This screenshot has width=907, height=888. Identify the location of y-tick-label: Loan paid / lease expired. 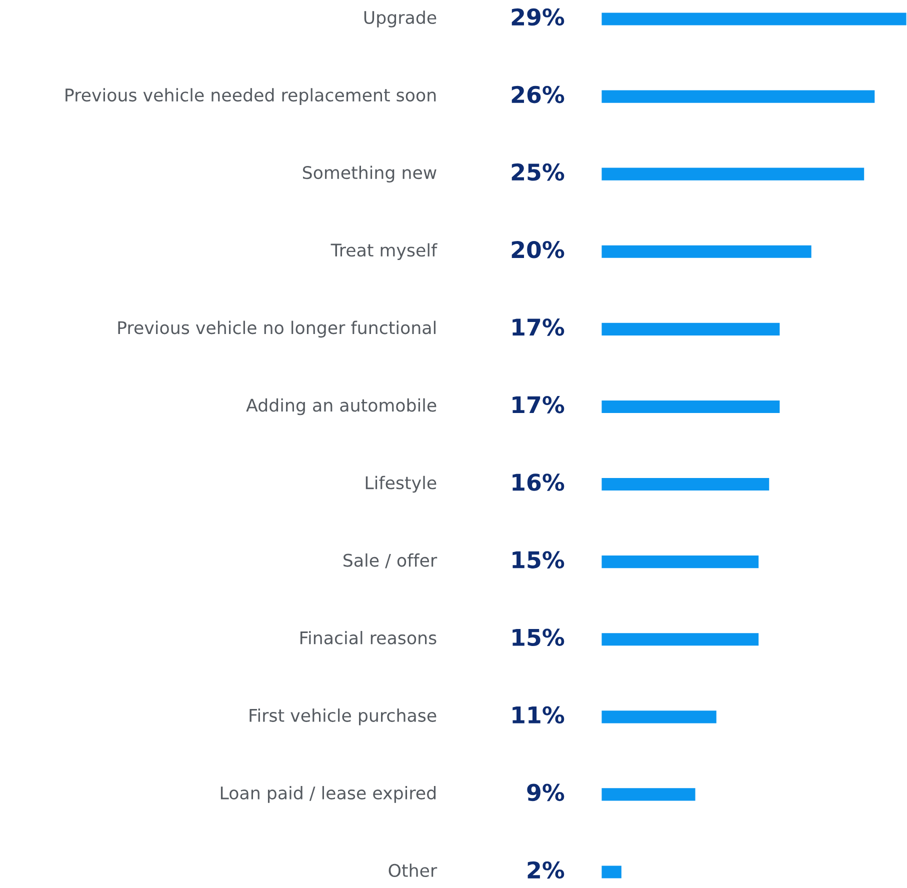
(328, 794).